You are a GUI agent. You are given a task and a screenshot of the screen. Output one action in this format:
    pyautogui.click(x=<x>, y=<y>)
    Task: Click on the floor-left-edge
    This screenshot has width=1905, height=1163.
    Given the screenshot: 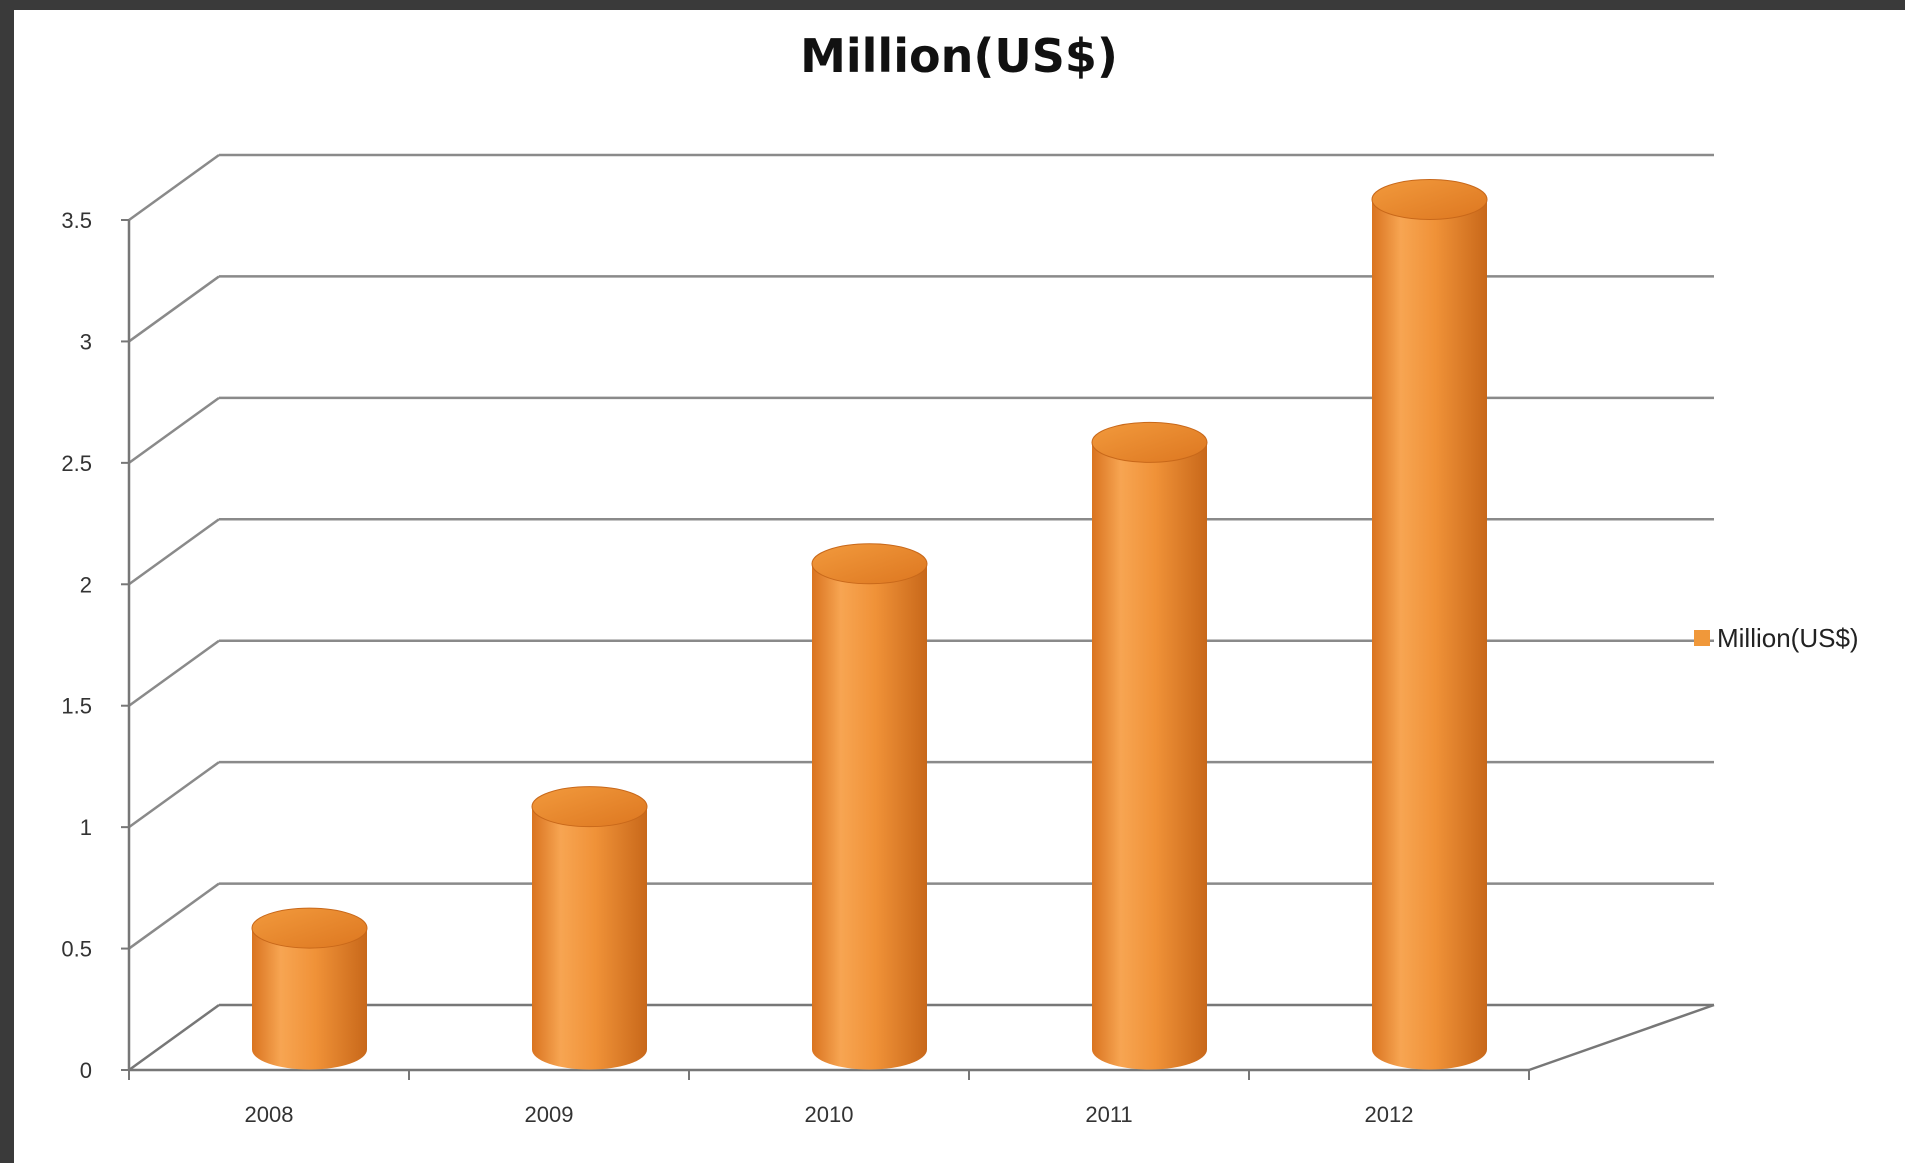 What is the action you would take?
    pyautogui.click(x=174, y=1037)
    